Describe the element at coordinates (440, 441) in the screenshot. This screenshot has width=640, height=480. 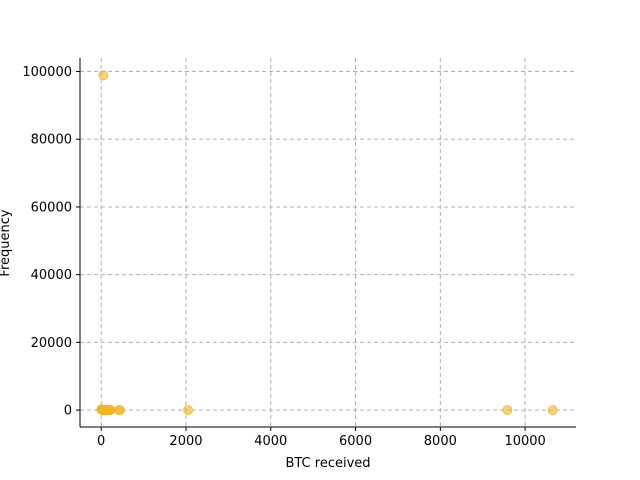
I see `x-tick-label: 8000` at that location.